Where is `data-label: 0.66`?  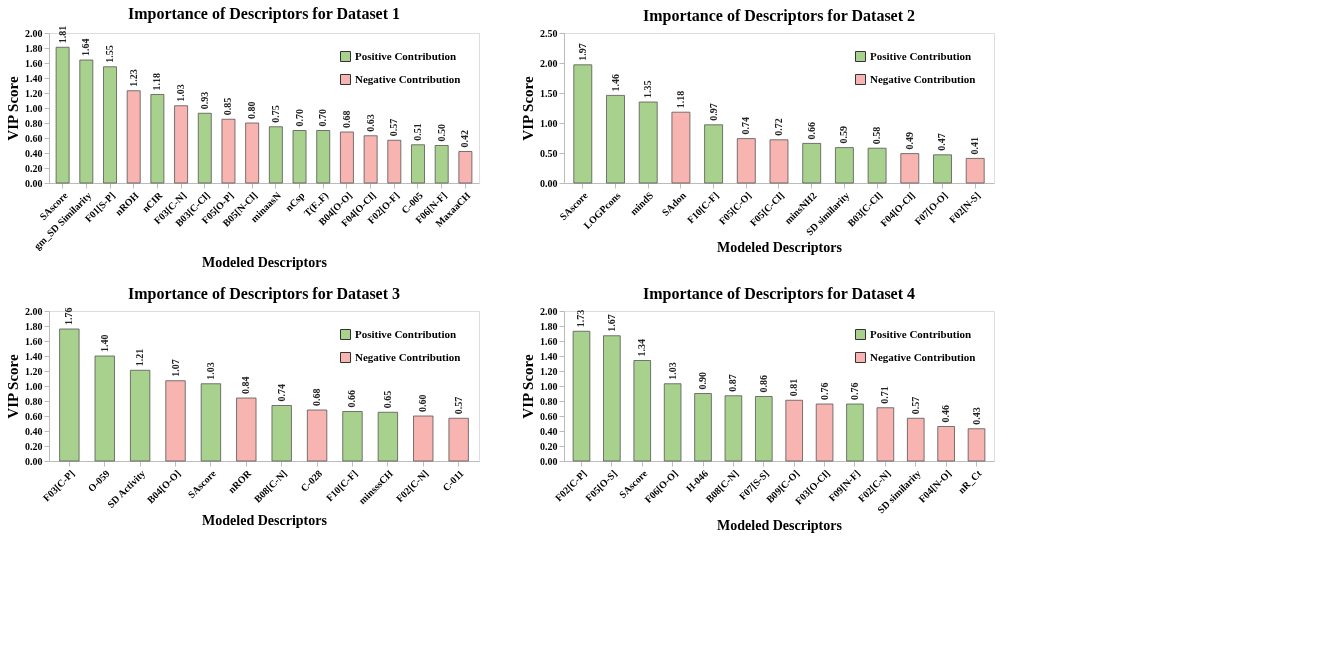
data-label: 0.66 is located at coordinates (811, 130).